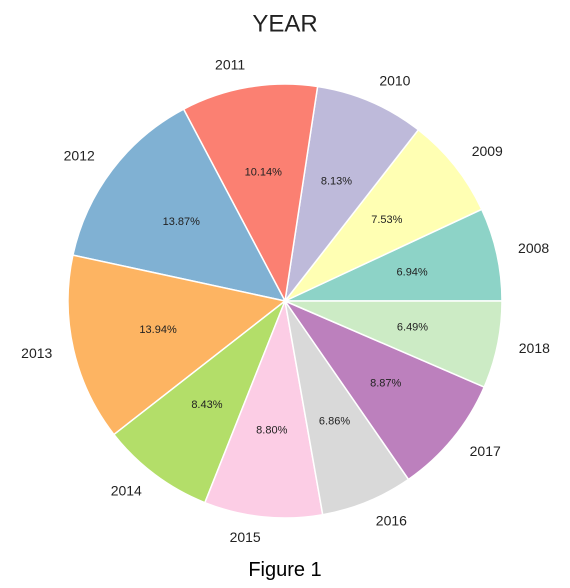 Image resolution: width=570 pixels, height=588 pixels. I want to click on category-label-2018: 2018, so click(534, 348).